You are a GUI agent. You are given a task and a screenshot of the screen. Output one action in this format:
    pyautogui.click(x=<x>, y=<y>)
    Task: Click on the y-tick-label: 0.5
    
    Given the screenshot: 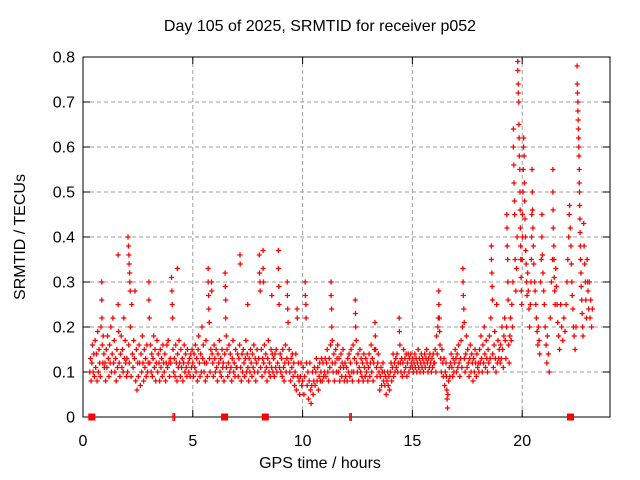 What is the action you would take?
    pyautogui.click(x=64, y=193)
    